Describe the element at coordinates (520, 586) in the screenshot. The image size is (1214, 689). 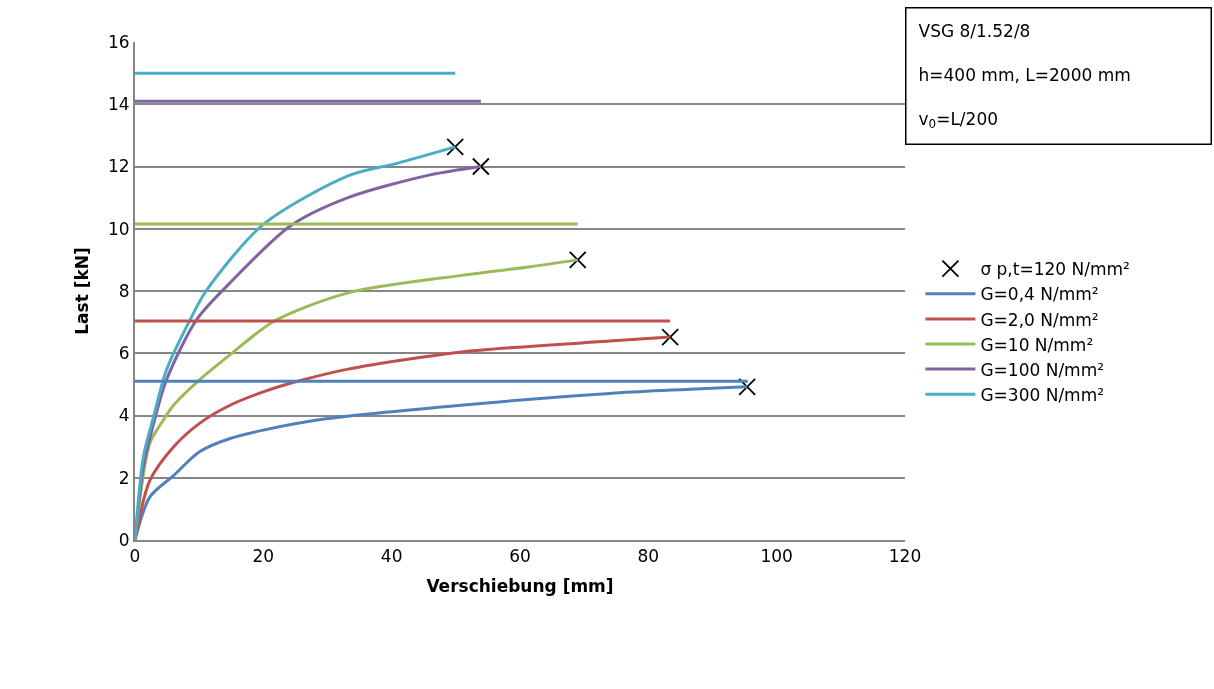
I see `x-axis-title: Verschiebung [mm]` at that location.